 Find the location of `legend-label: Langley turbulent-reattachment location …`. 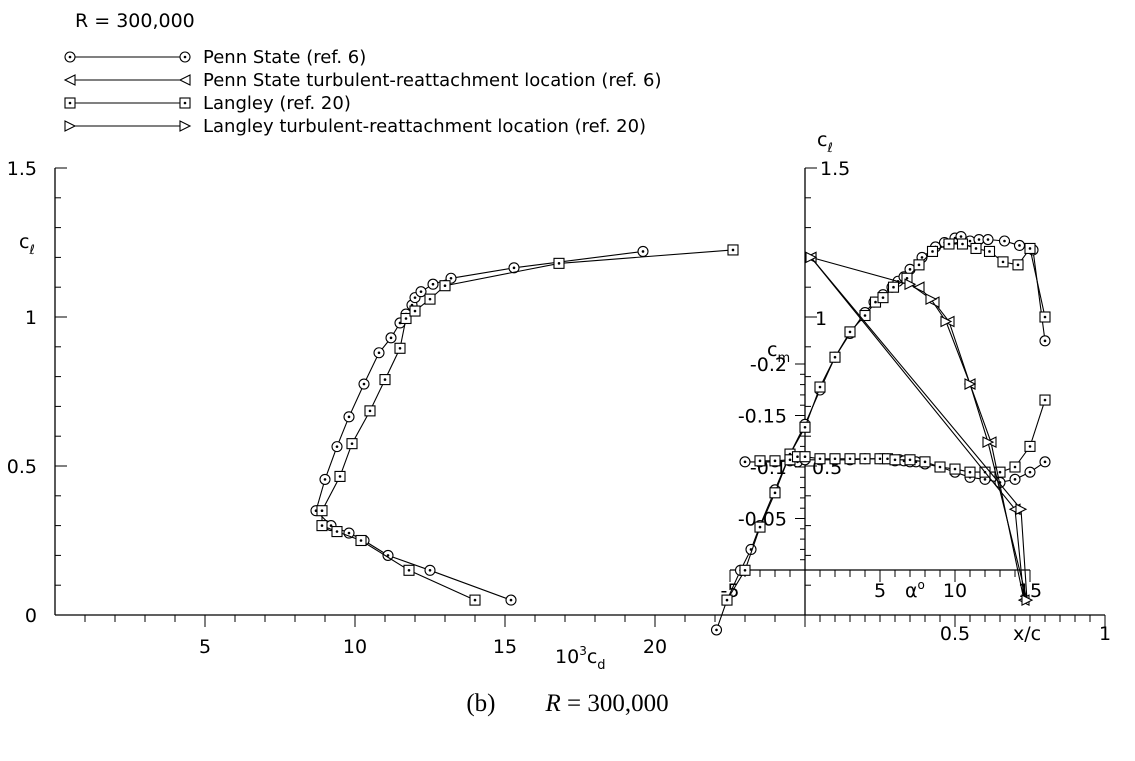

legend-label: Langley turbulent-reattachment location … is located at coordinates (424, 126).